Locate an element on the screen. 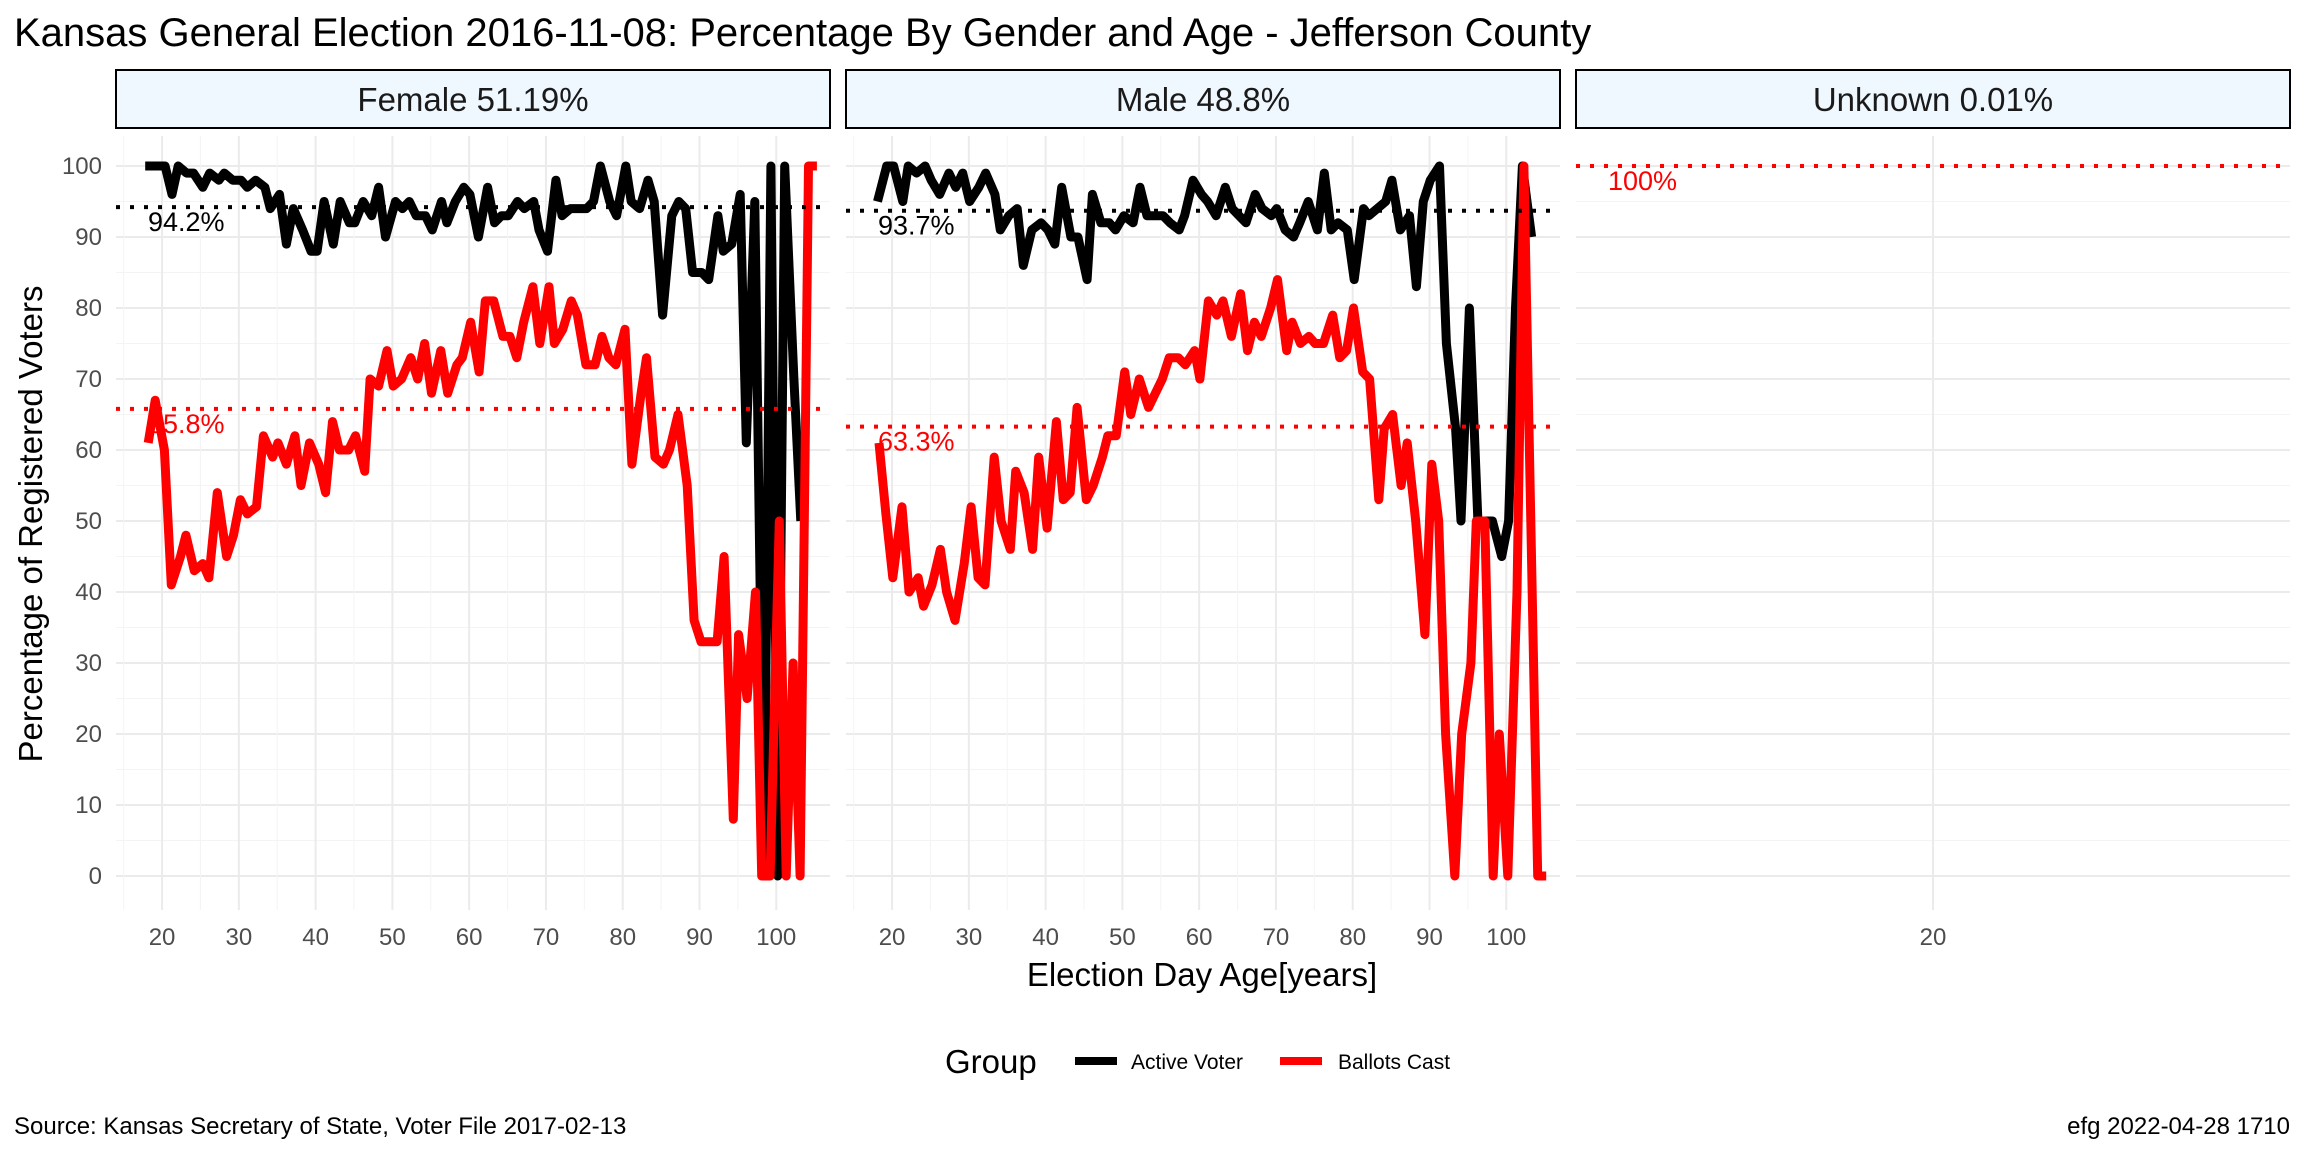  y-axis: 0 10 20 30 40 50 60 70 80 90 100 is located at coordinates (82, 521).